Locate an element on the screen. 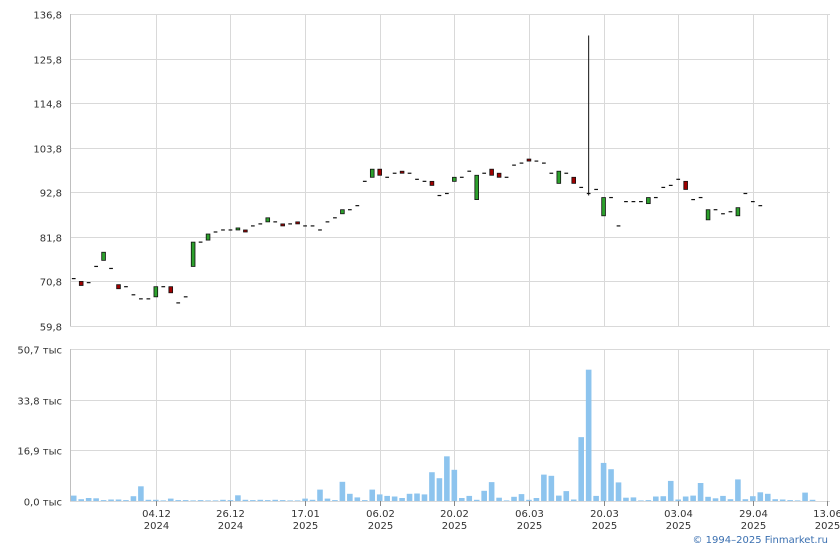 The height and width of the screenshot is (550, 840). x-tick-label: 06.02 is located at coordinates (380, 514).